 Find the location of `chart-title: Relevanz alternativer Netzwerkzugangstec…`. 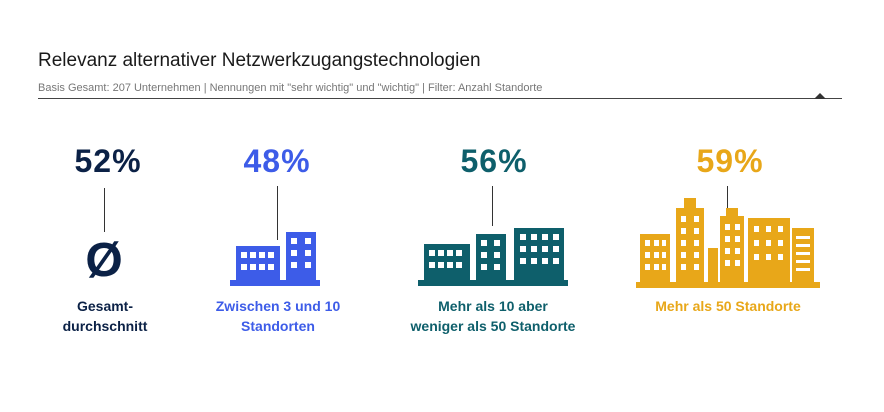

chart-title: Relevanz alternativer Netzwerkzugangstec… is located at coordinates (259, 60).